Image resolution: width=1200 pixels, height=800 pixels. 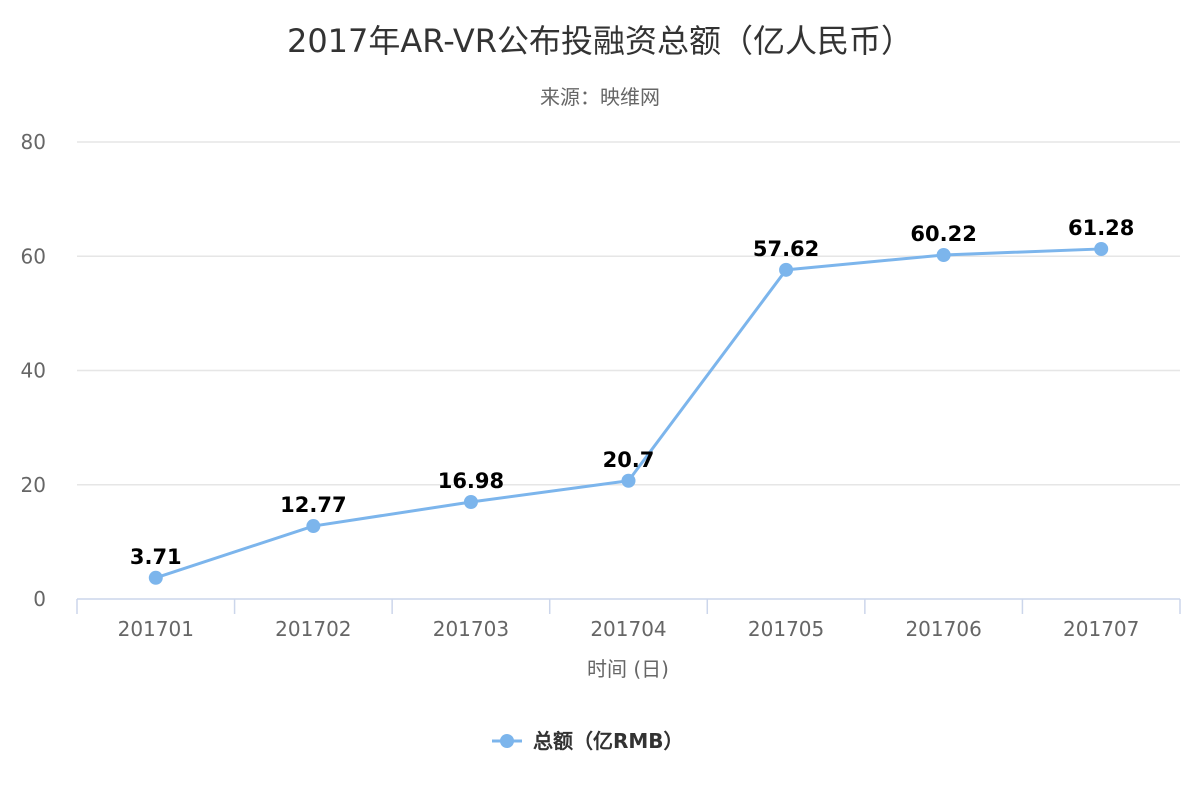 What do you see at coordinates (943, 234) in the screenshot?
I see `data-label: 60.22` at bounding box center [943, 234].